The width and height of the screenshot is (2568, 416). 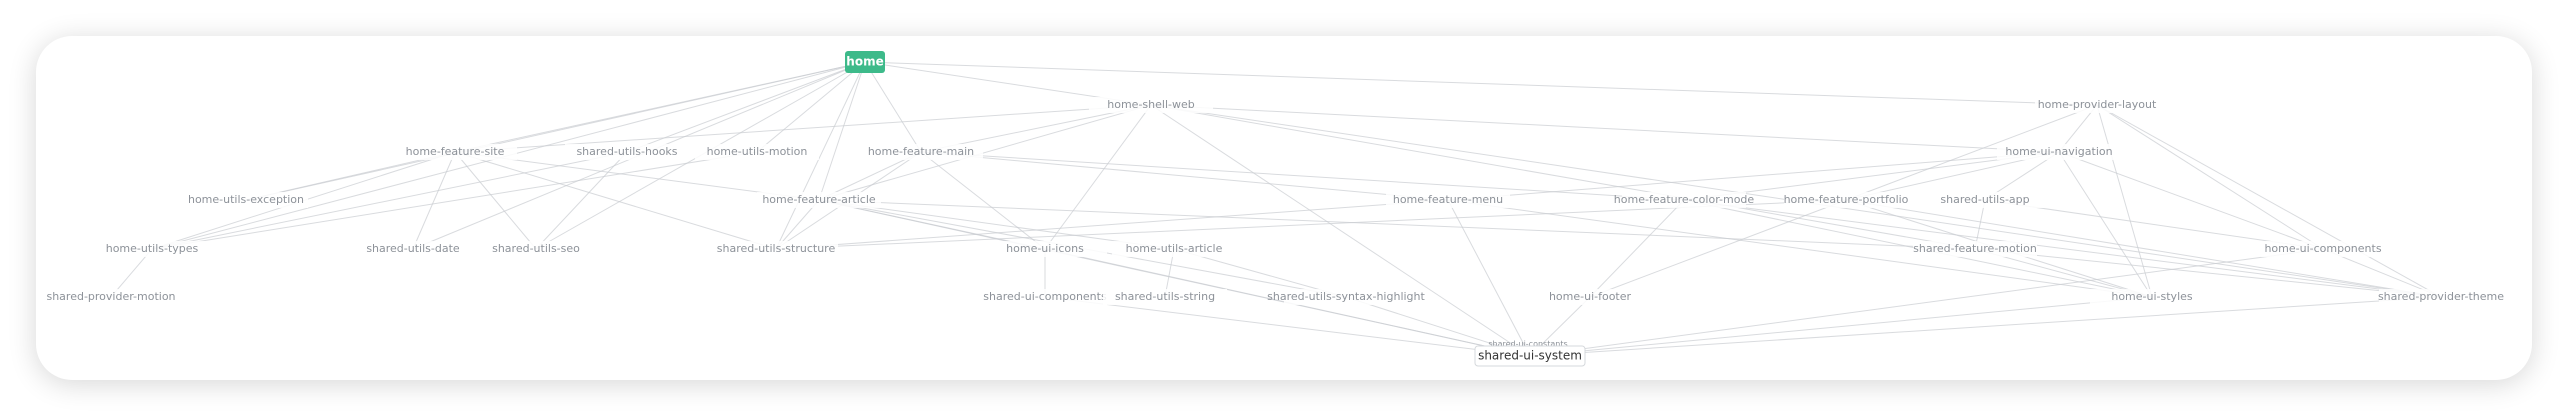 I want to click on node-label: shared-utils-hooks, so click(x=626, y=151).